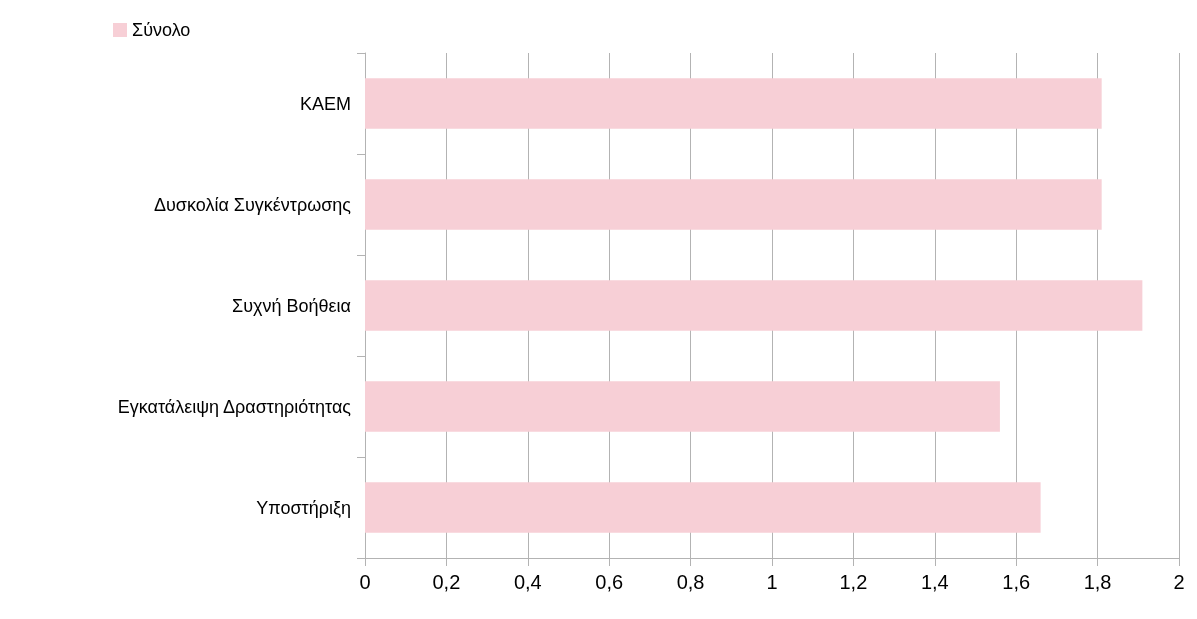 This screenshot has width=1197, height=619. What do you see at coordinates (1097, 582) in the screenshot?
I see `x-tick-label: 1,8` at bounding box center [1097, 582].